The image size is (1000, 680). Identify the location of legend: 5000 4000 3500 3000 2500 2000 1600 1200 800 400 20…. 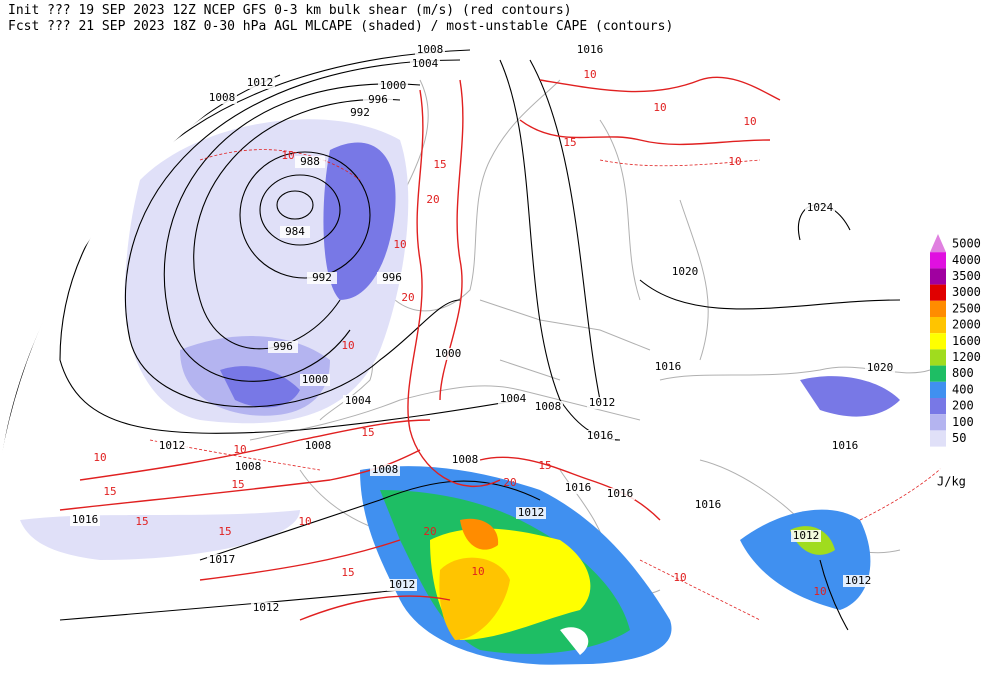
(955, 361).